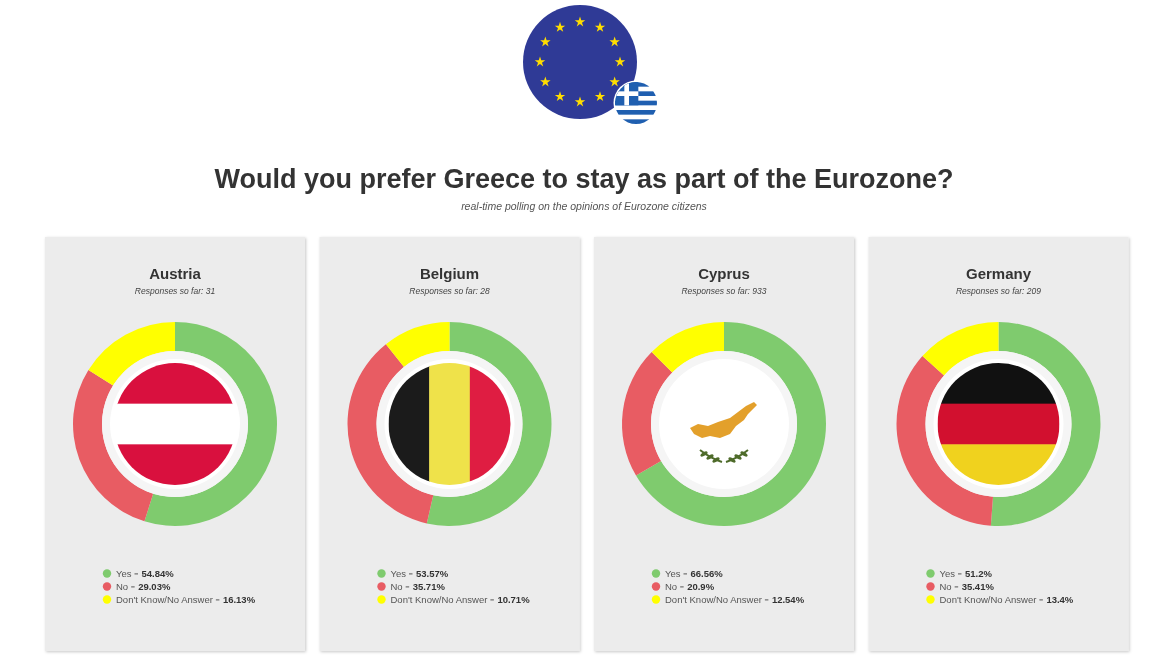 The image size is (1168, 656). I want to click on data-label: 53.57%, so click(432, 573).